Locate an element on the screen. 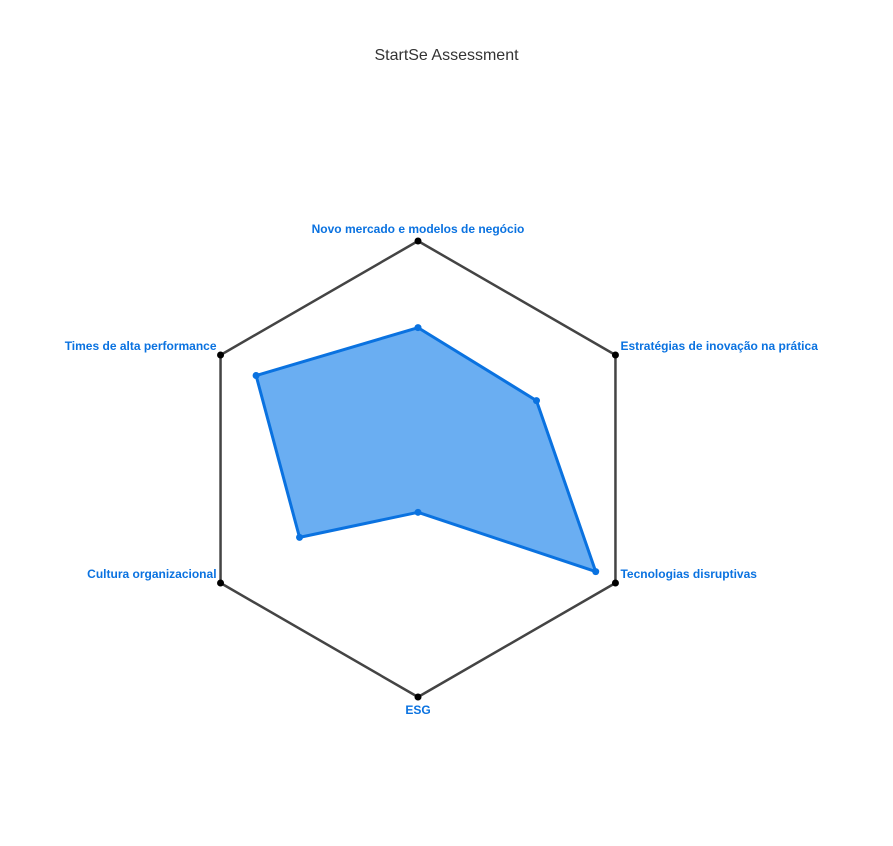 This screenshot has width=893, height=846. frame-vertex-esg is located at coordinates (418, 697).